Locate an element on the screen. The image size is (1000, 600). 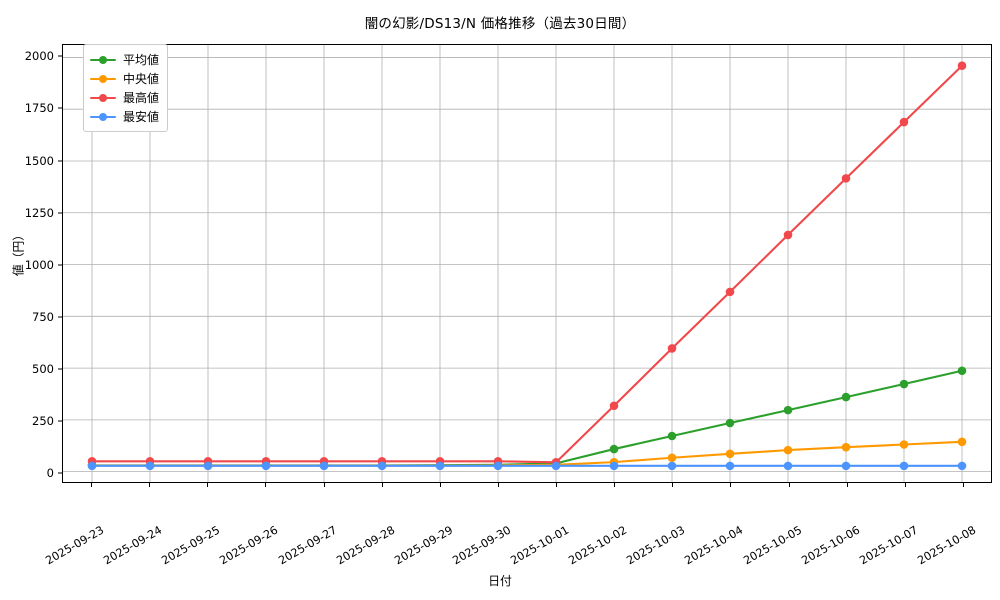
chart-legend: 平均値中央値最高値最安値 is located at coordinates (126, 88).